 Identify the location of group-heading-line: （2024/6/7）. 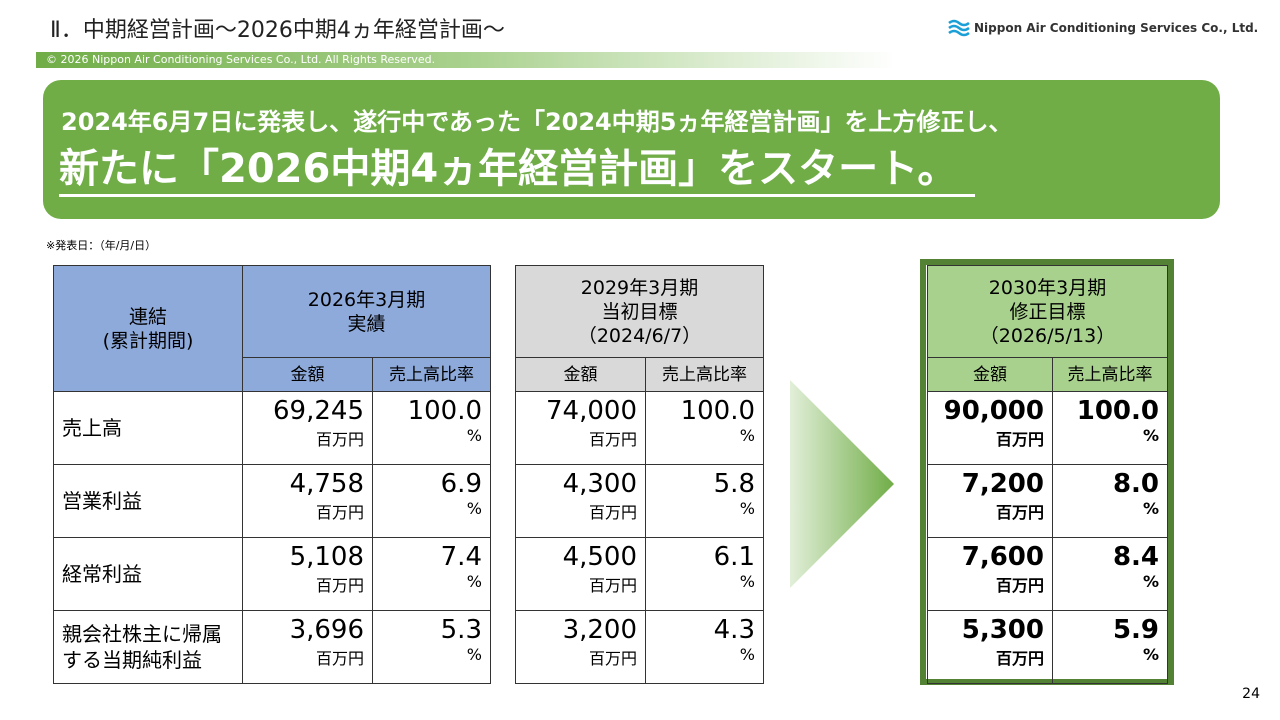
(639, 335).